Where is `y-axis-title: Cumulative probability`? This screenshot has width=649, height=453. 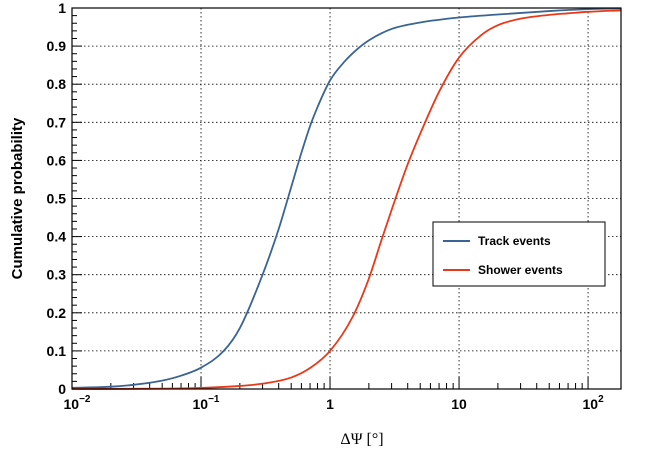 y-axis-title: Cumulative probability is located at coordinates (17, 198).